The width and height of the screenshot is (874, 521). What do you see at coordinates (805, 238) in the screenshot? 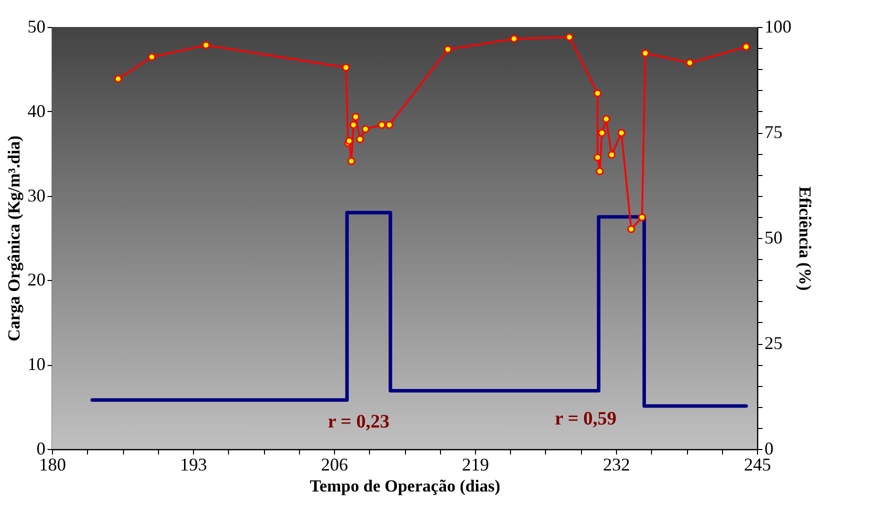
I see `y2-axis-title: Eficiência (%)` at bounding box center [805, 238].